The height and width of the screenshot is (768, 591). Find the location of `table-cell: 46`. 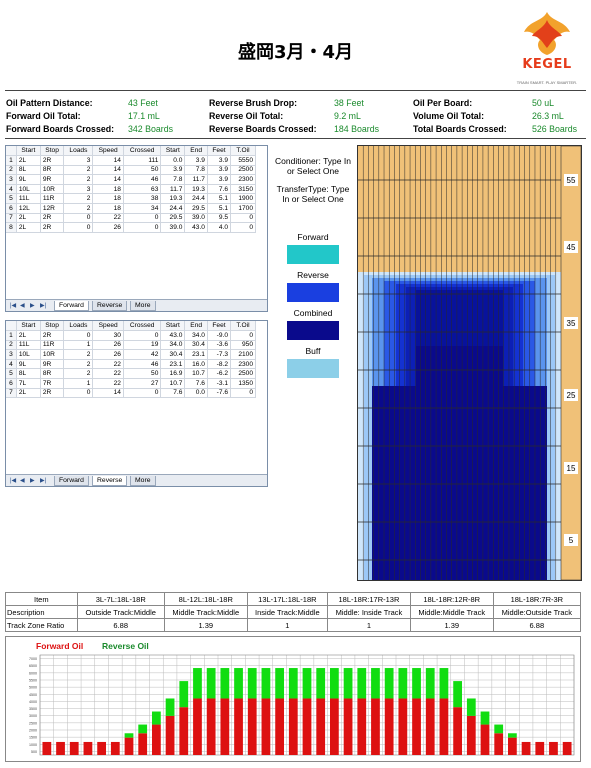

table-cell: 46 is located at coordinates (142, 179).